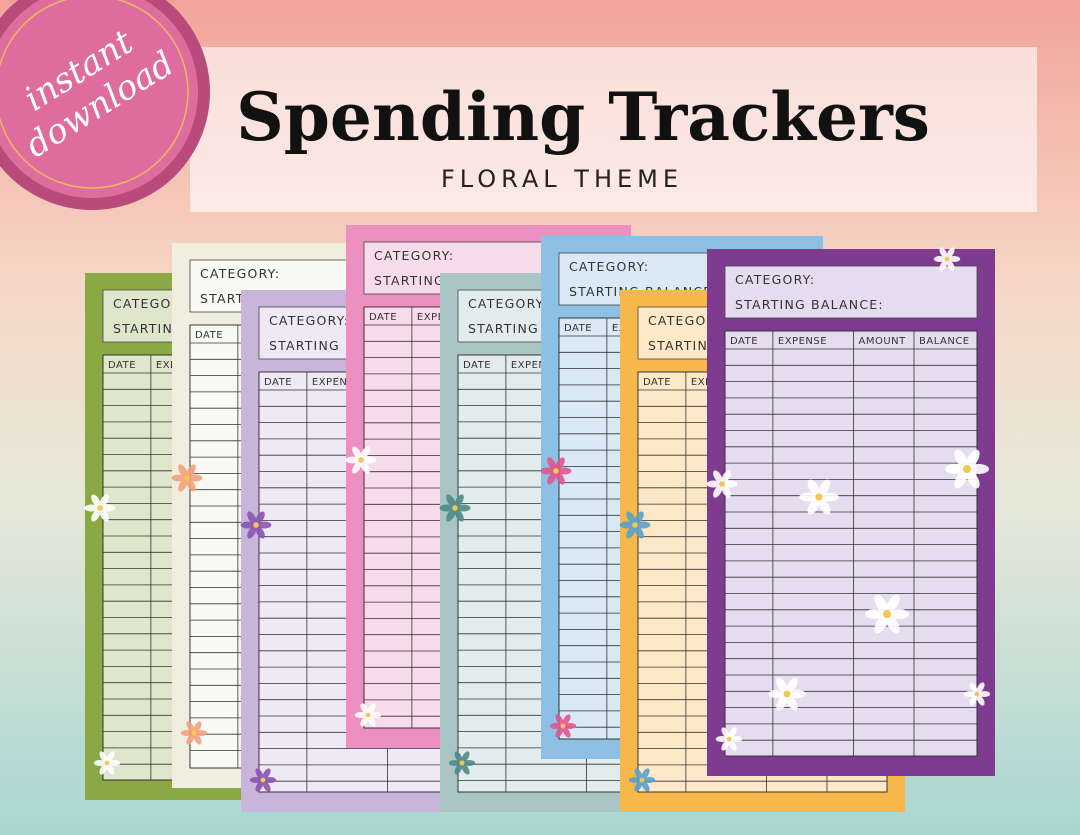 The width and height of the screenshot is (1080, 835). Describe the element at coordinates (851, 543) in the screenshot. I see `table-border` at that location.